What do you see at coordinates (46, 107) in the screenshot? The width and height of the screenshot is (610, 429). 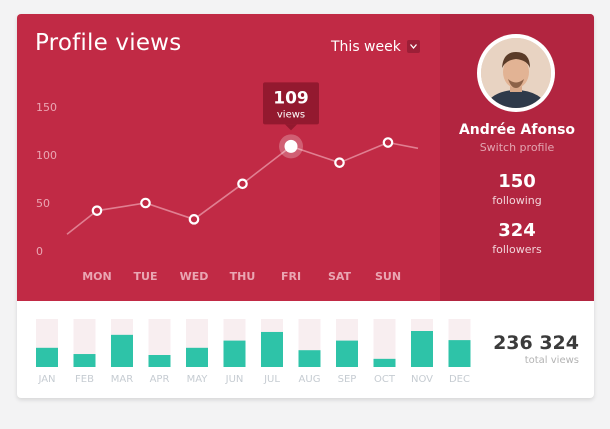 I see `y-tick-label: 150` at bounding box center [46, 107].